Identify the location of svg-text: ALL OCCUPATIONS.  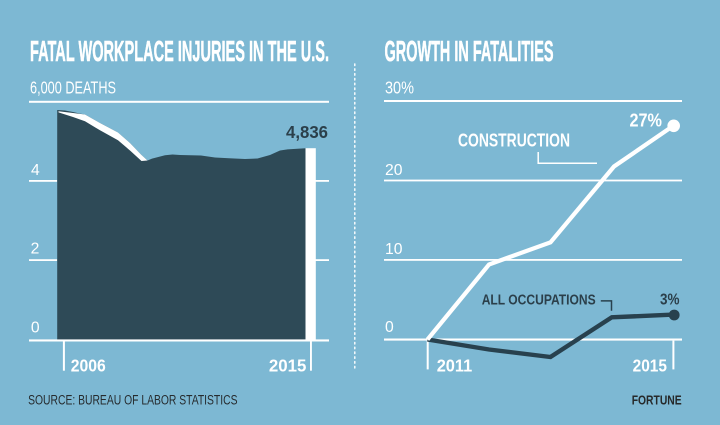
(539, 300).